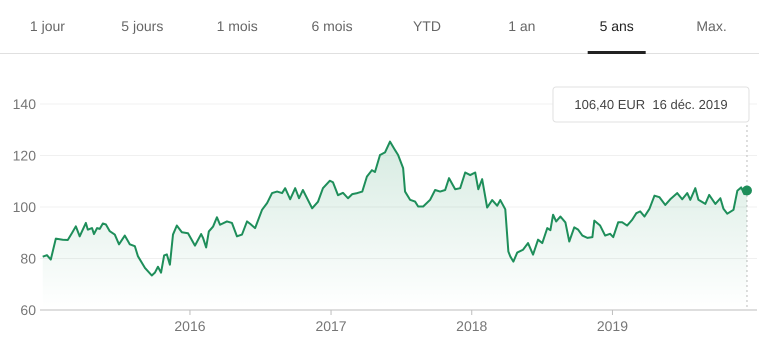 This screenshot has width=759, height=345. I want to click on x-tick-label: 2016, so click(190, 326).